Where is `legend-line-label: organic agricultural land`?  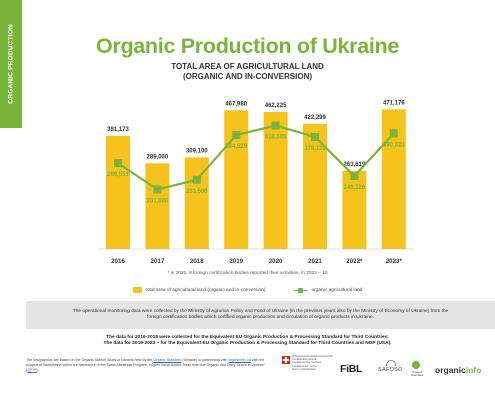
legend-line-label: organic agricultural land is located at coordinates (337, 290).